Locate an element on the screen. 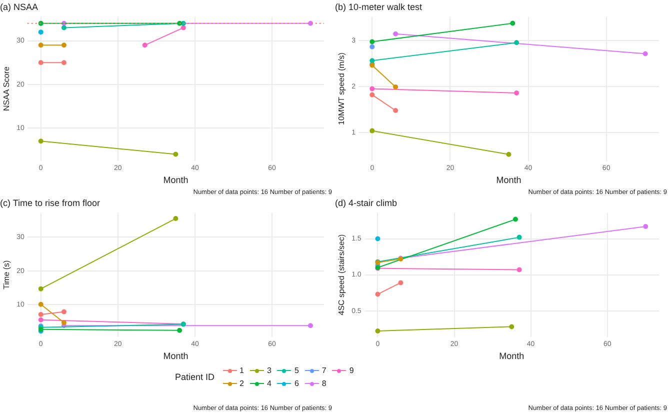  chart-title: (b) 10-meter walk test is located at coordinates (379, 7).